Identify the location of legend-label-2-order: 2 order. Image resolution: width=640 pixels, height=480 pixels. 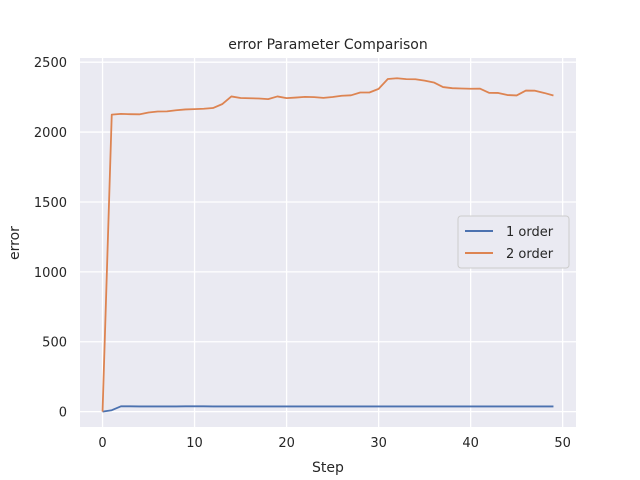
(530, 254).